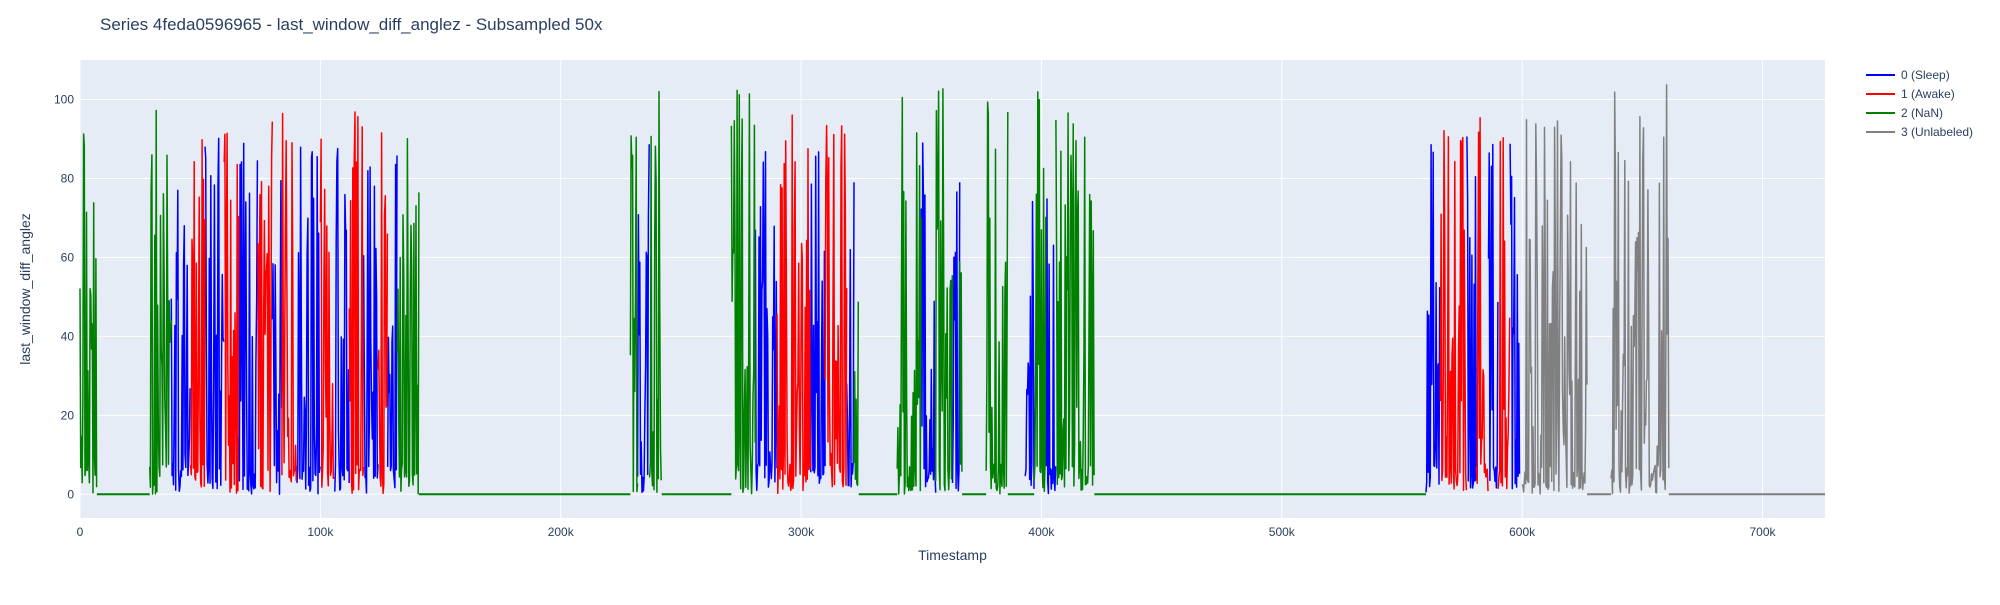 Image resolution: width=2000 pixels, height=605 pixels. I want to click on legend-item: 1 (Awake), so click(1910, 94).